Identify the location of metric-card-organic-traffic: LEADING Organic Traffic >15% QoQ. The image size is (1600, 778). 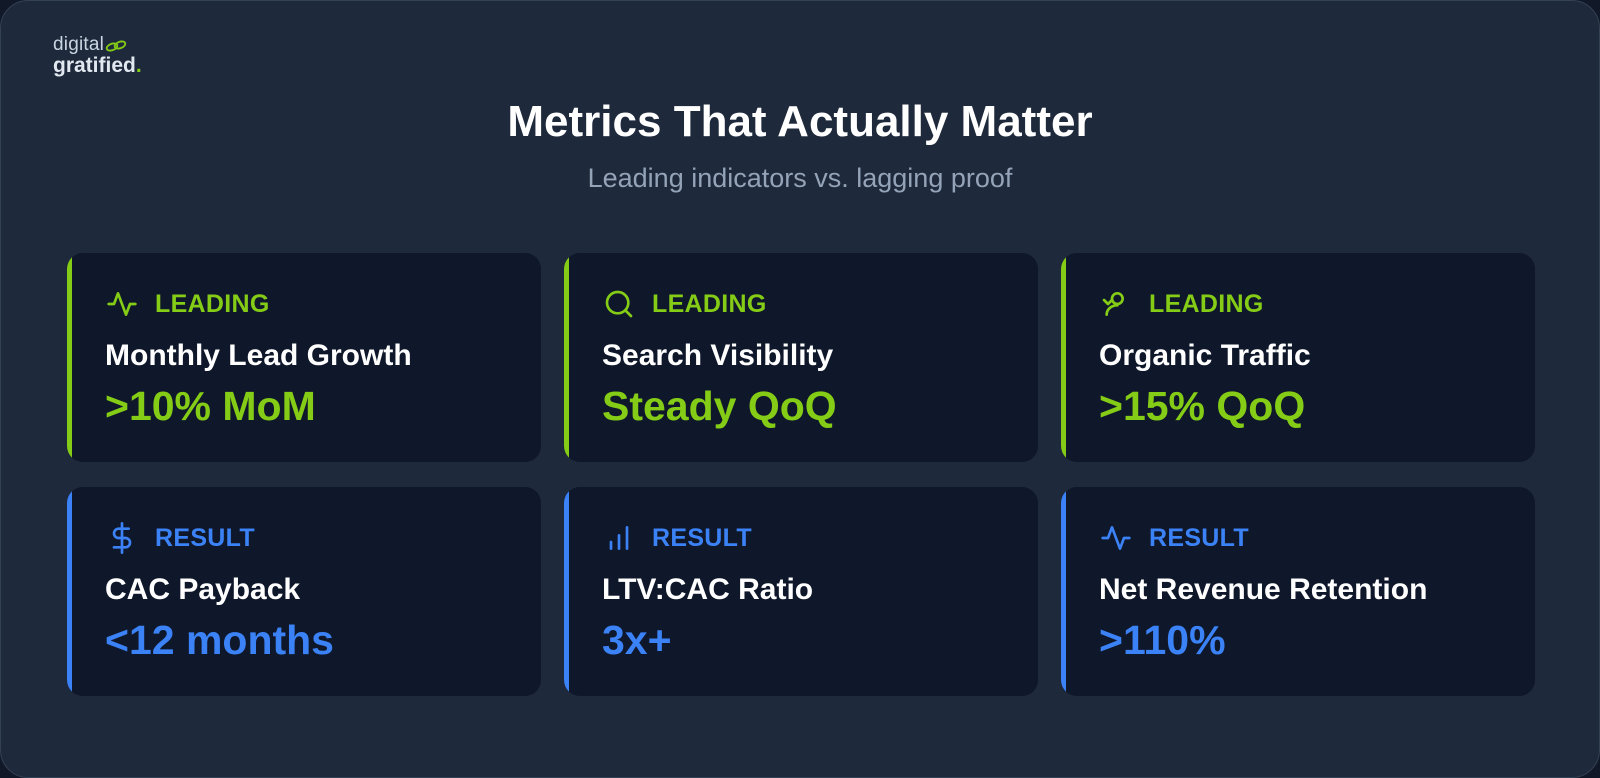
(1298, 357).